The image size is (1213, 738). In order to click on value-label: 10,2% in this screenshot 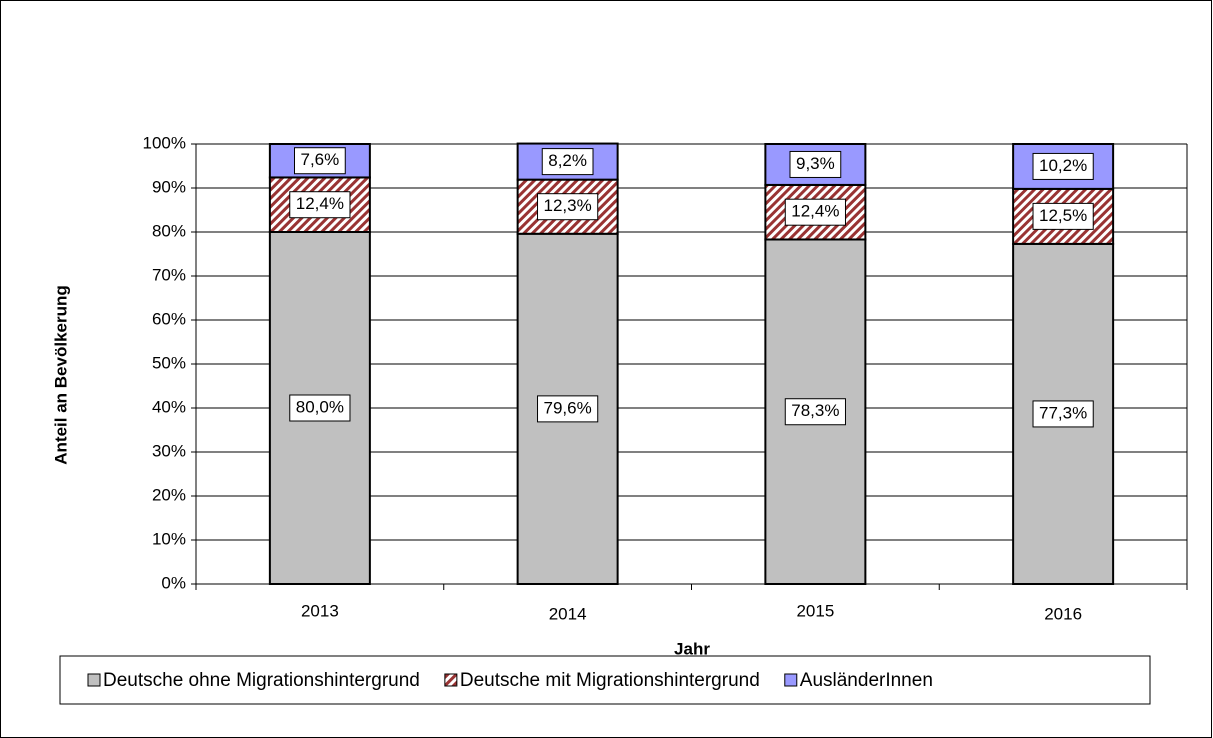, I will do `click(1063, 166)`.